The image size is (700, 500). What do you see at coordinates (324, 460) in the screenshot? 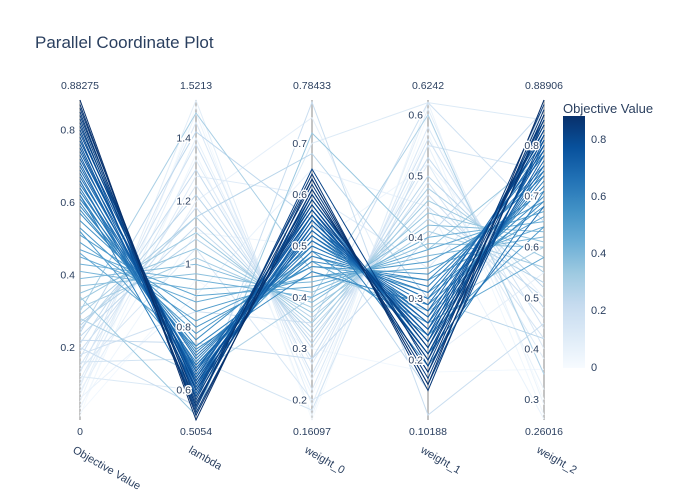
I see `axis-name-weight-0: weight_0` at bounding box center [324, 460].